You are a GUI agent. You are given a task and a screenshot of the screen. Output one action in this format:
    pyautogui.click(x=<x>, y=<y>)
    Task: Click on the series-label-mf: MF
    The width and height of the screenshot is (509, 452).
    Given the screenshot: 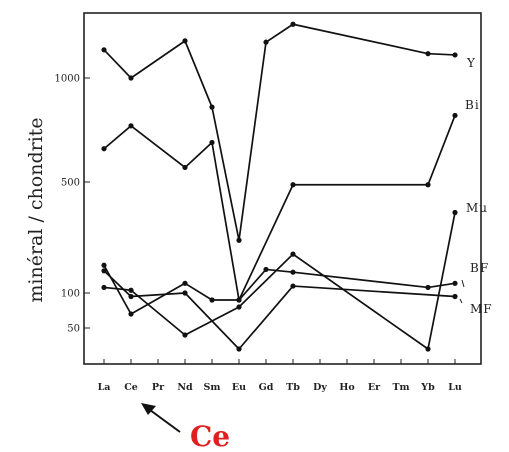 What is the action you would take?
    pyautogui.click(x=481, y=309)
    